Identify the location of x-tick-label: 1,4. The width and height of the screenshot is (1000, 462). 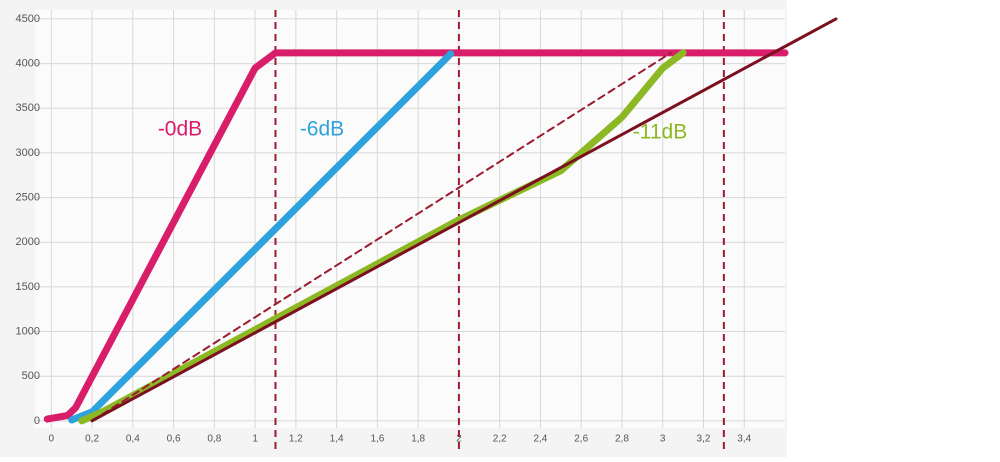
(337, 439).